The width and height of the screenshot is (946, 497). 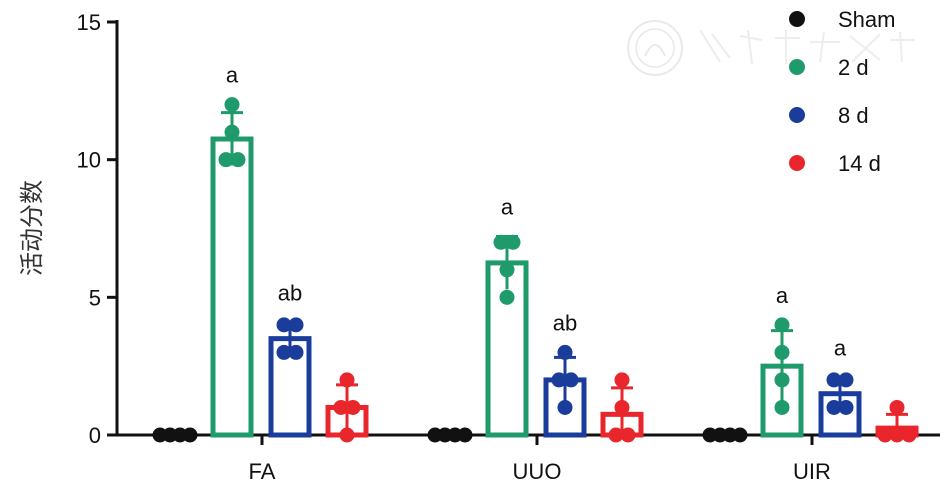 I want to click on y-tick-label: 10, so click(x=89, y=160).